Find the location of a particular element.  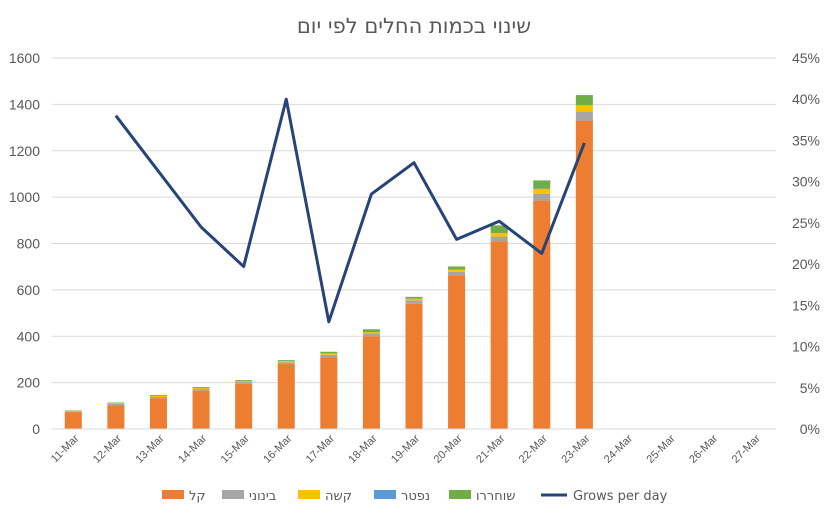

legend-label: שוחררו is located at coordinates (495, 496).